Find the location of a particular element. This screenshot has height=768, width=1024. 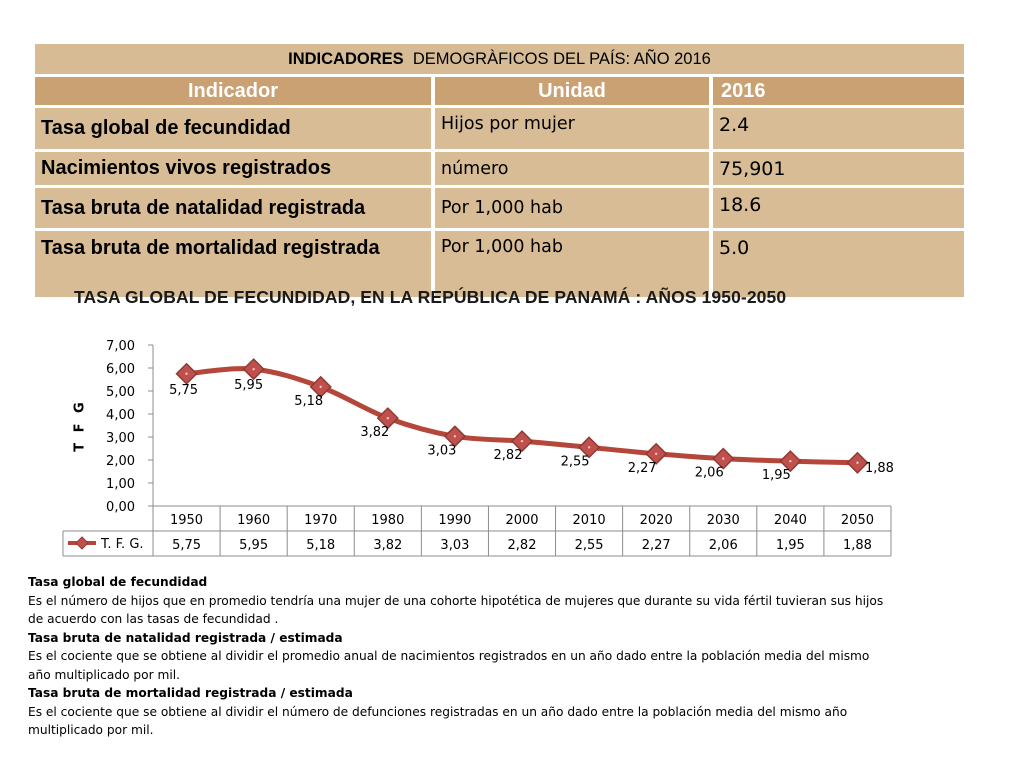

data-label: 2,82 is located at coordinates (508, 455).